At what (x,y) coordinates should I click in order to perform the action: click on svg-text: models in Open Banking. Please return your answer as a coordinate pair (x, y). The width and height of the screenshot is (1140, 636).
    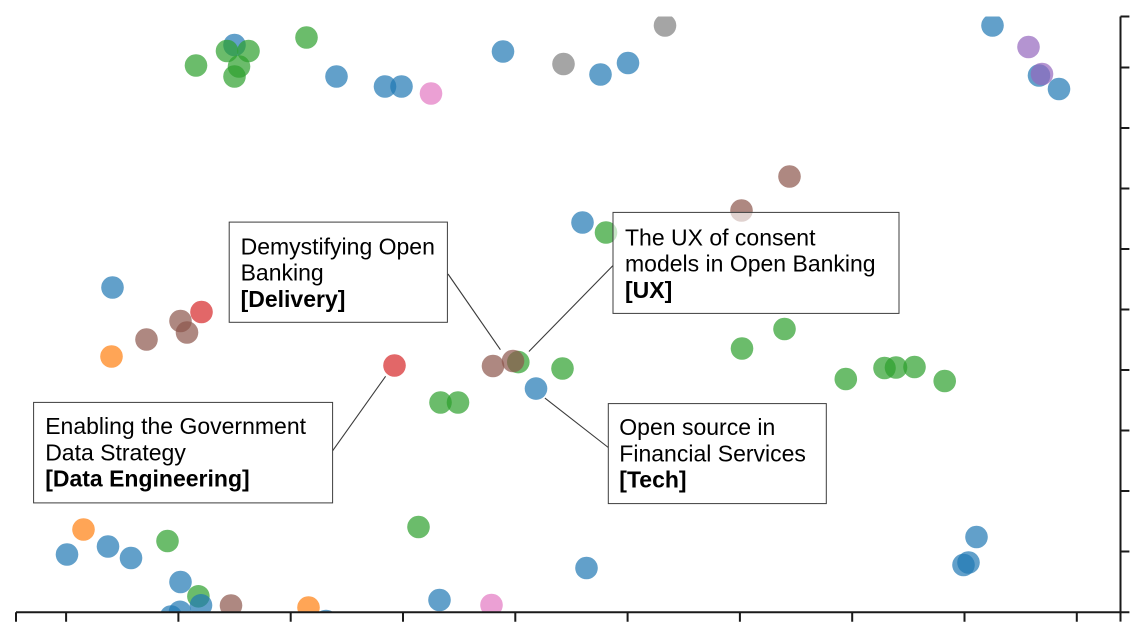
    Looking at the image, I should click on (750, 264).